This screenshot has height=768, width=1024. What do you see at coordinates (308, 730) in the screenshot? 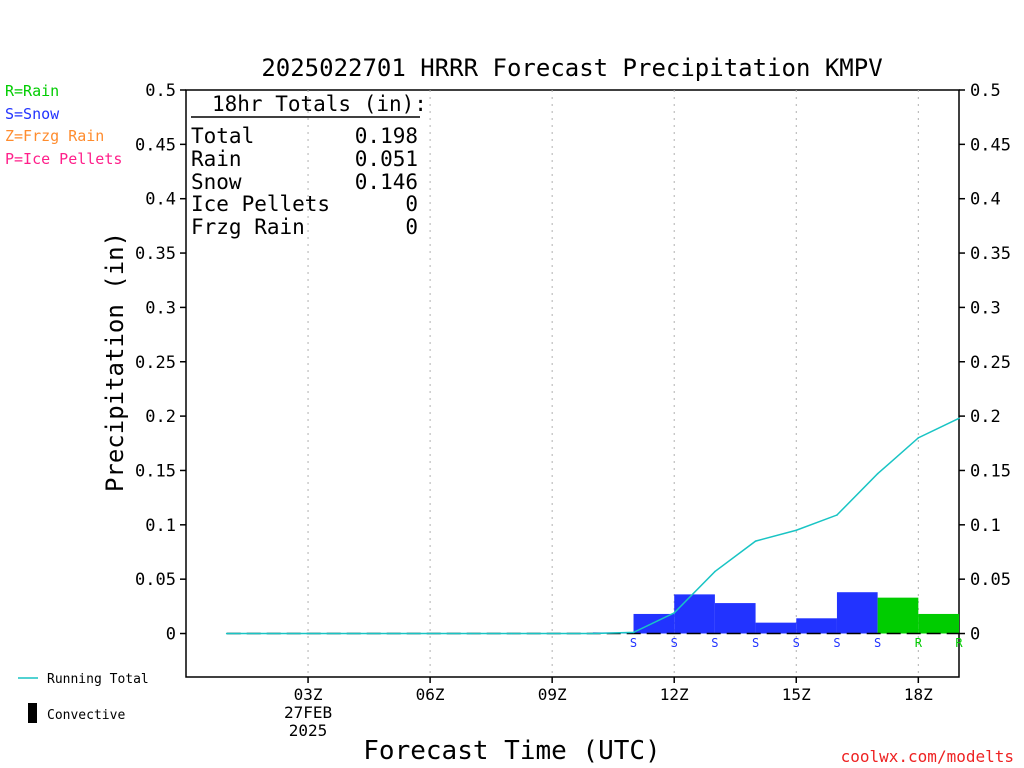
I see `x-tick-label-03Z-2: 2025` at bounding box center [308, 730].